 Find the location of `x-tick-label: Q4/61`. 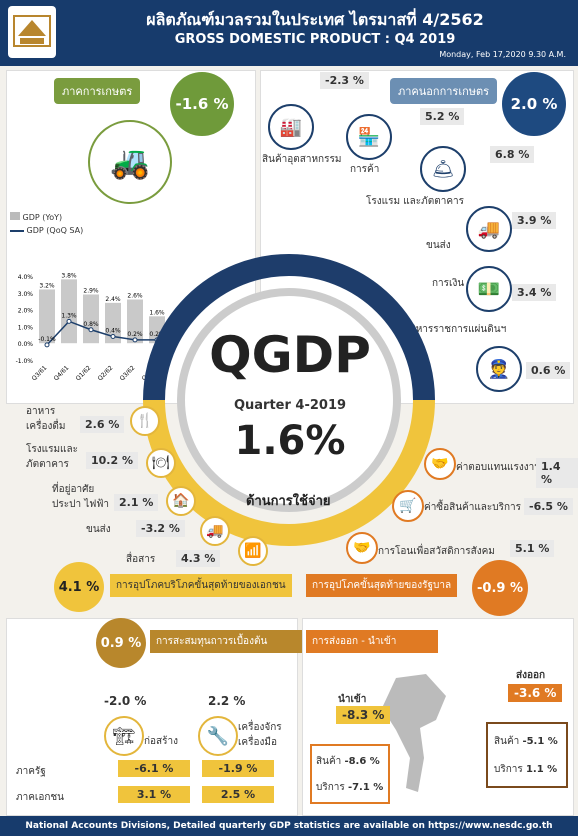

x-tick-label: Q4/61 is located at coordinates (62, 373).